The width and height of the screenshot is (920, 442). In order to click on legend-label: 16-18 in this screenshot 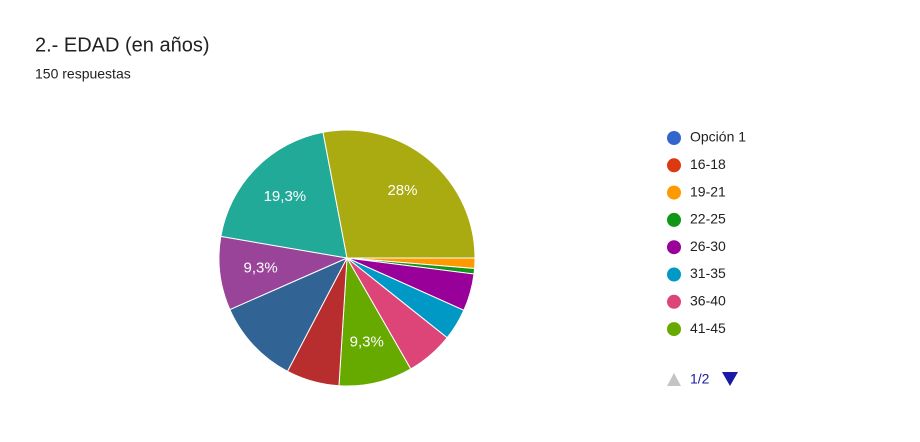, I will do `click(708, 164)`.